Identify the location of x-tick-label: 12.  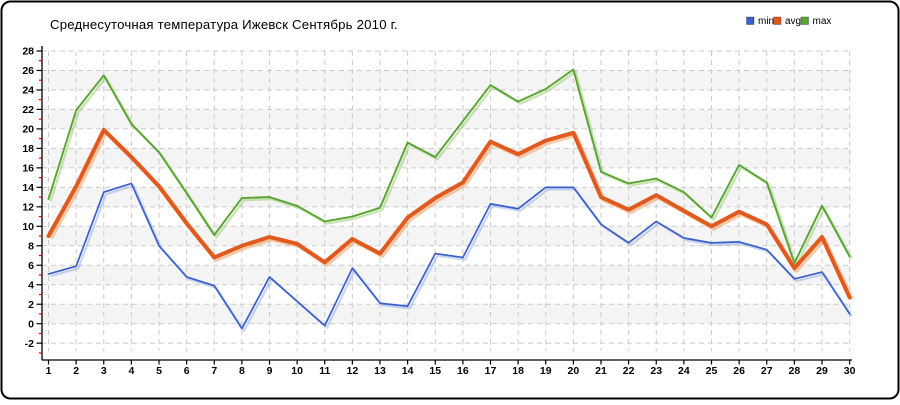
(353, 371).